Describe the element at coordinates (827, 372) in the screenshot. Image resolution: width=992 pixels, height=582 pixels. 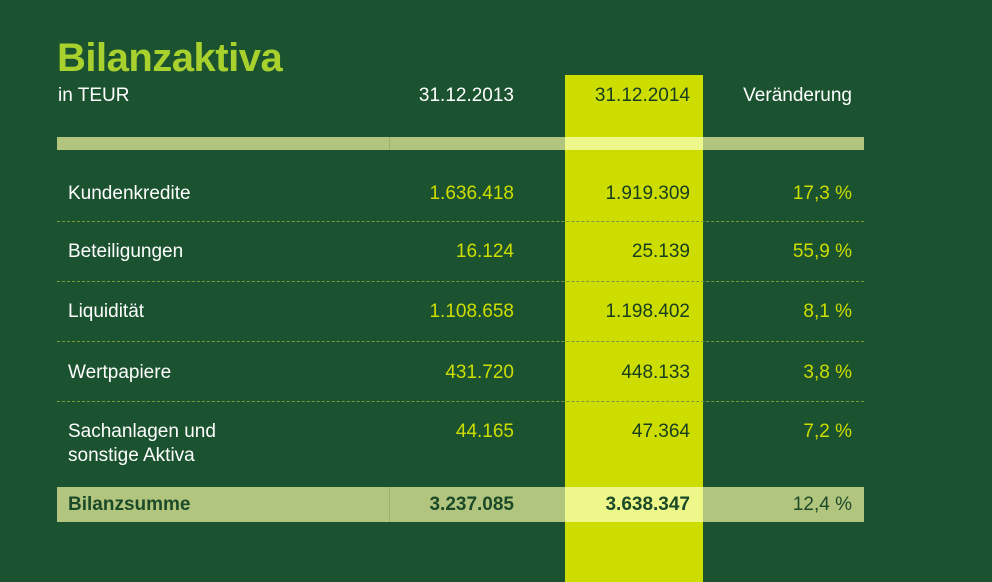
I see `value-change: 3,8 %` at that location.